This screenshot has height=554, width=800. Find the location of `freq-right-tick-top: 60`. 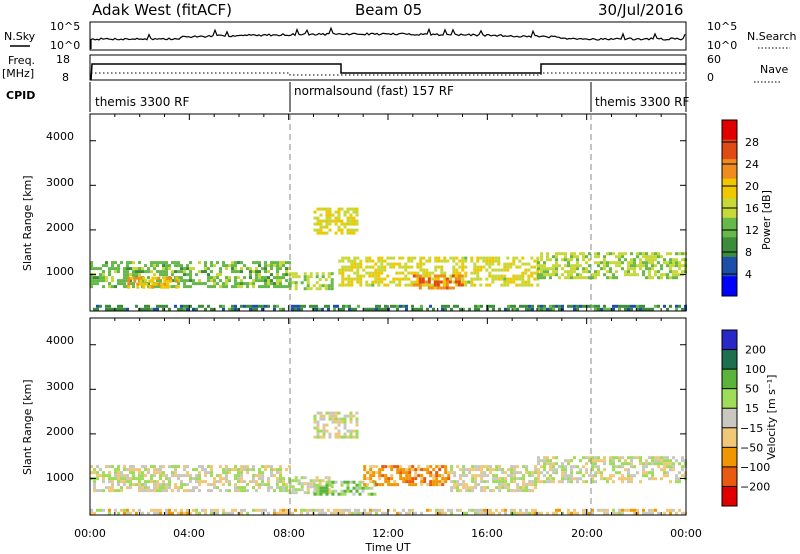

freq-right-tick-top: 60 is located at coordinates (714, 59).